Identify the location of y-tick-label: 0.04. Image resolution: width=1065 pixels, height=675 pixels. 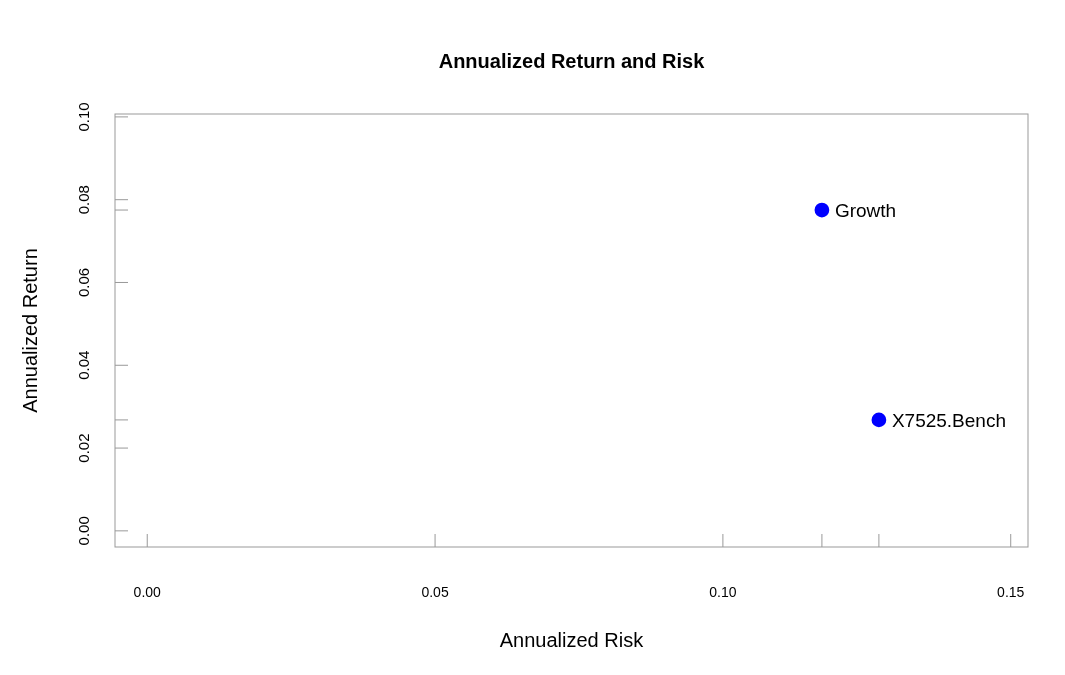
(83, 365).